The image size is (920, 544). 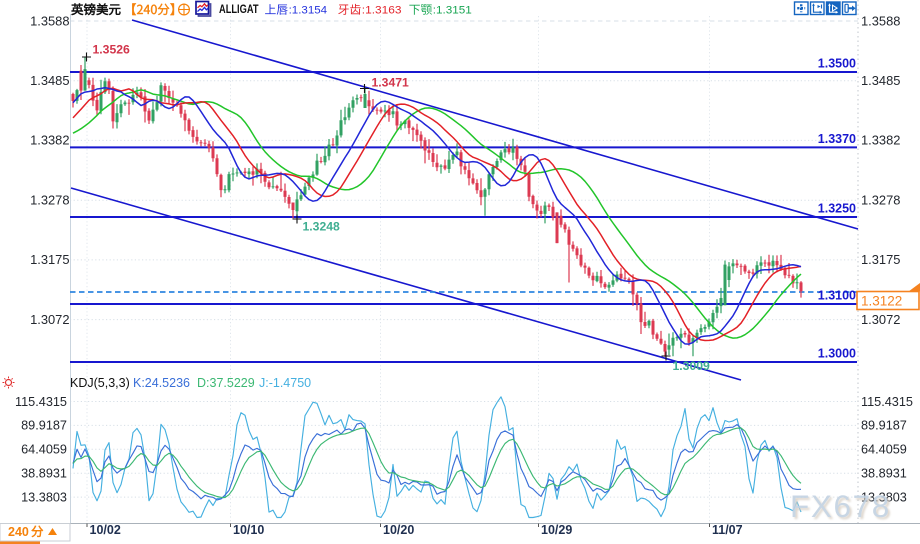 What do you see at coordinates (100, 383) in the screenshot?
I see `svg-text: KDJ(5,3,3)` at bounding box center [100, 383].